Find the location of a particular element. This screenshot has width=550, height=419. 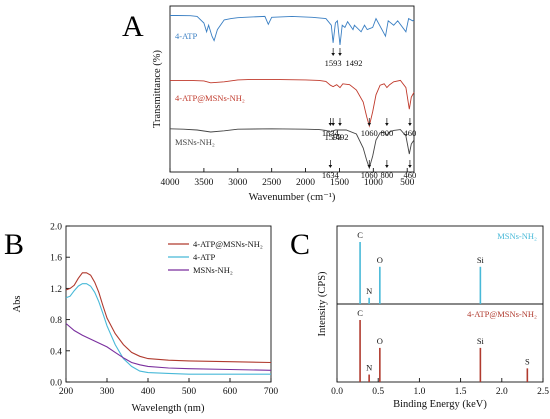

uvvis-plot-frame is located at coordinates (168, 304).